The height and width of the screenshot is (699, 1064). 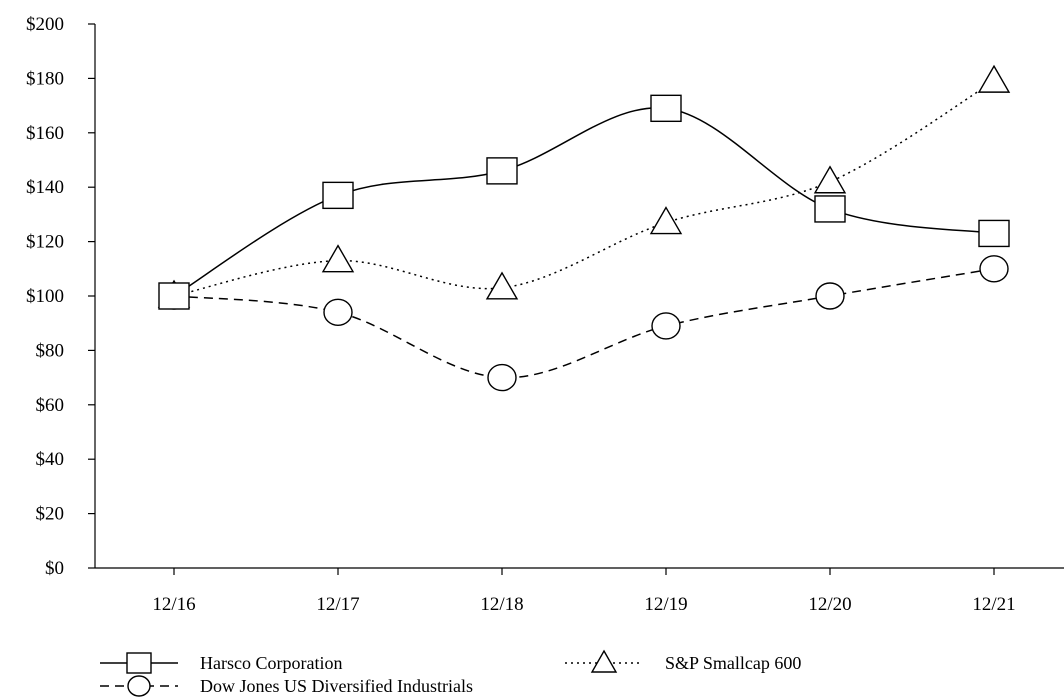 I want to click on legend-item: S&P Smallcap 600, so click(x=683, y=661).